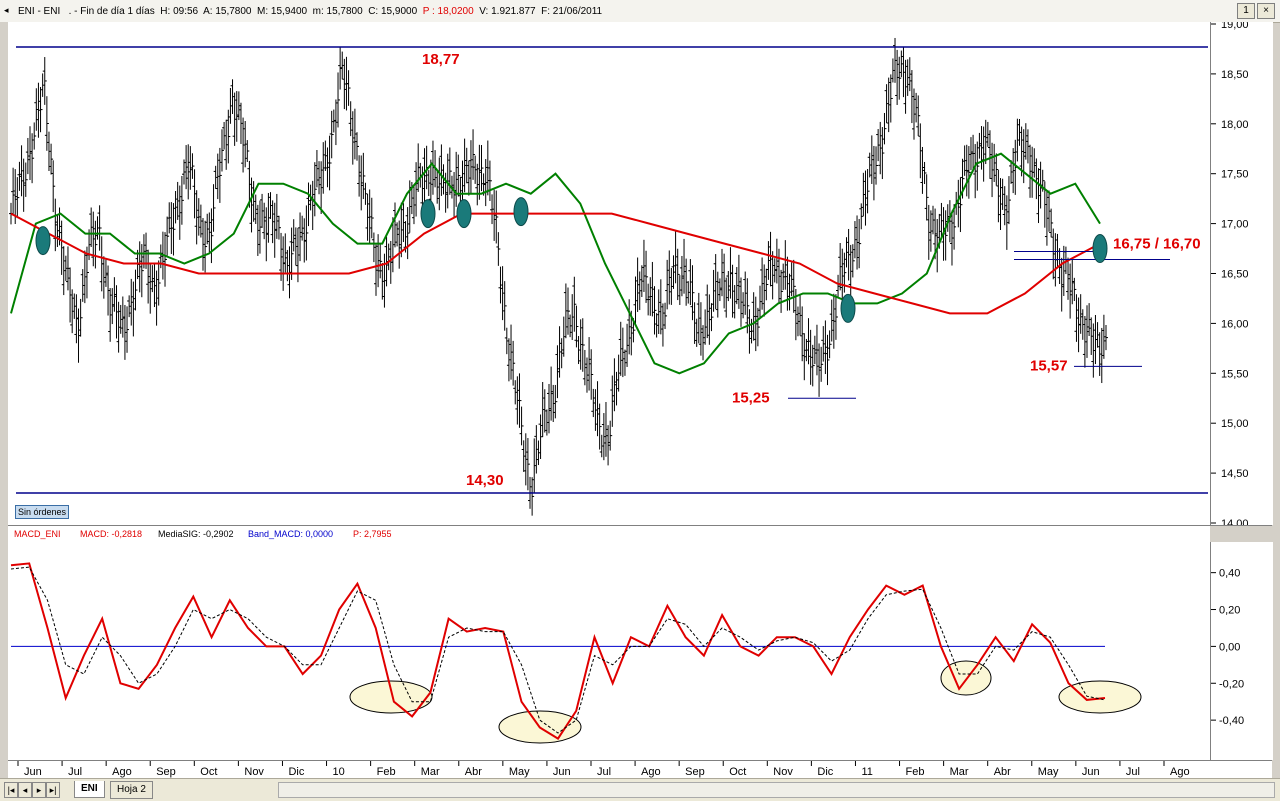  What do you see at coordinates (1231, 721) in the screenshot?
I see `macd-y-tick-label: -0,40` at bounding box center [1231, 721].